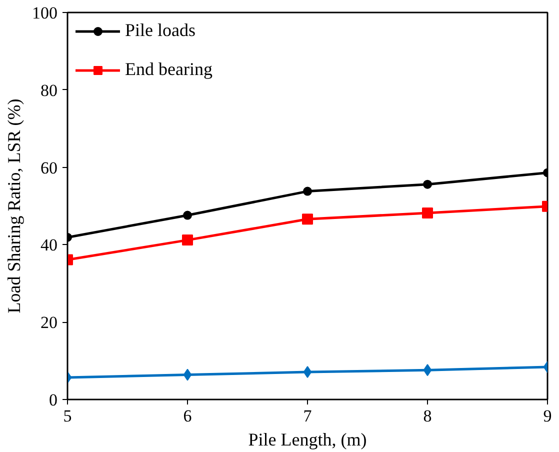  I want to click on x-tick-label: 5, so click(67, 416).